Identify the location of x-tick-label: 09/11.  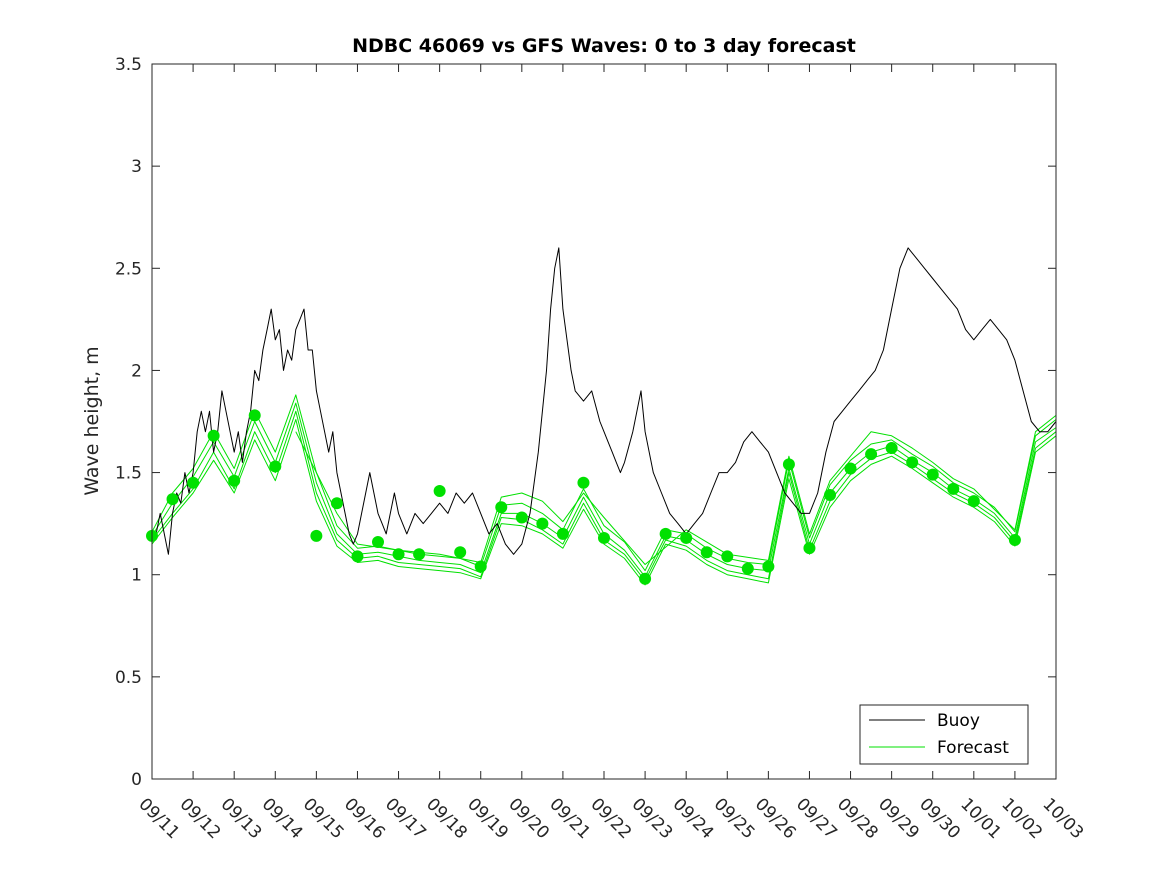
(158, 818).